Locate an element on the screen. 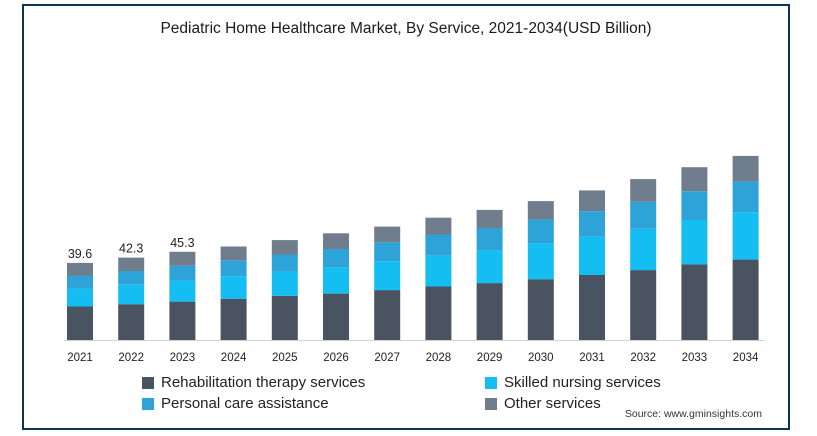 The image size is (817, 436). data-label-2021: 39.6 is located at coordinates (80, 254).